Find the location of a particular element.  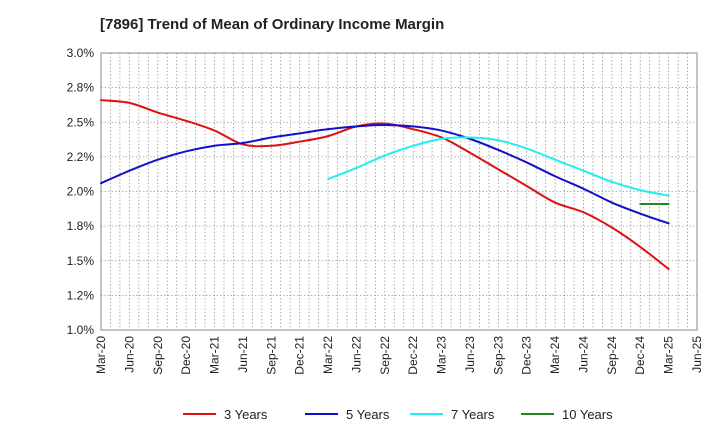

x-tick-label: Mar-23 is located at coordinates (442, 355).